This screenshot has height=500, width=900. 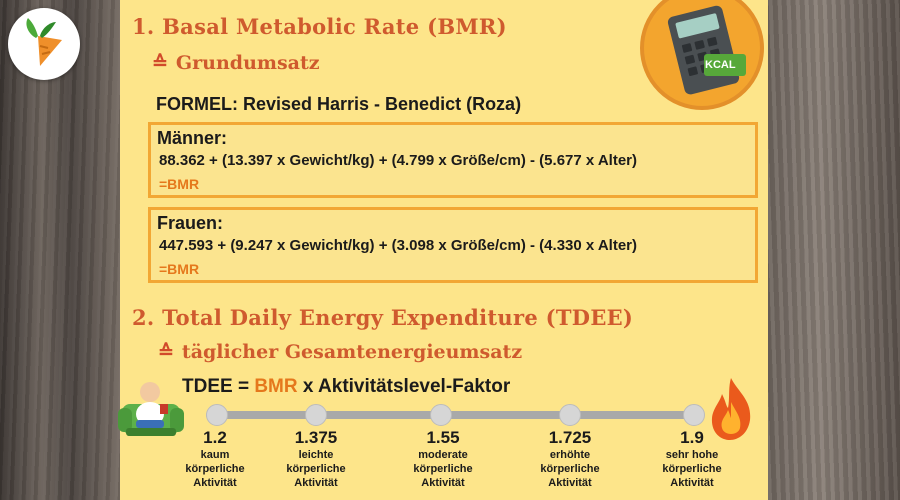 I want to click on tdee-formula-prefix: TDEE =, so click(x=218, y=386).